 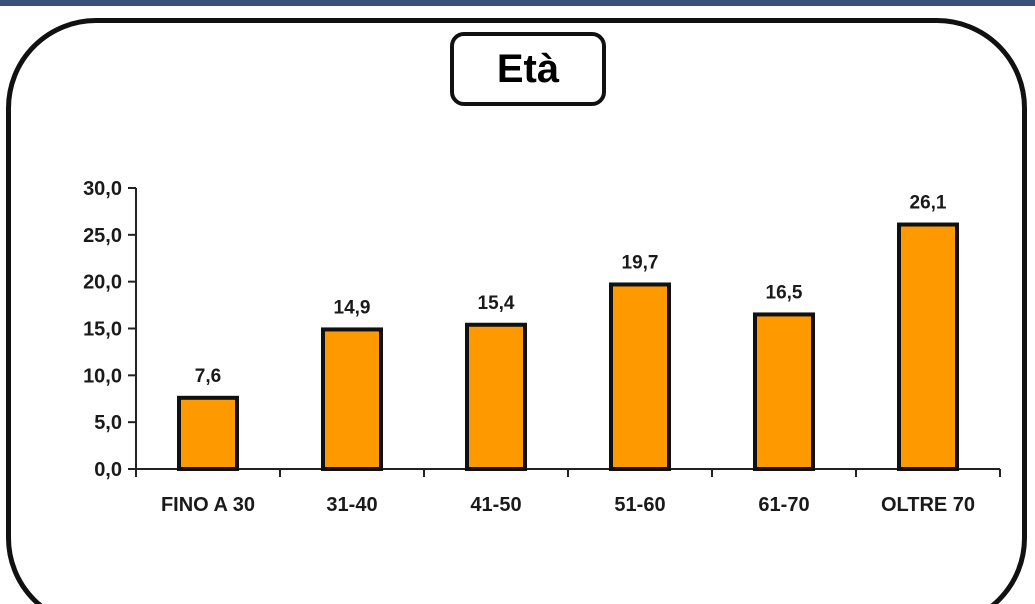 I want to click on y-tick-label: 0,0, so click(x=108, y=470).